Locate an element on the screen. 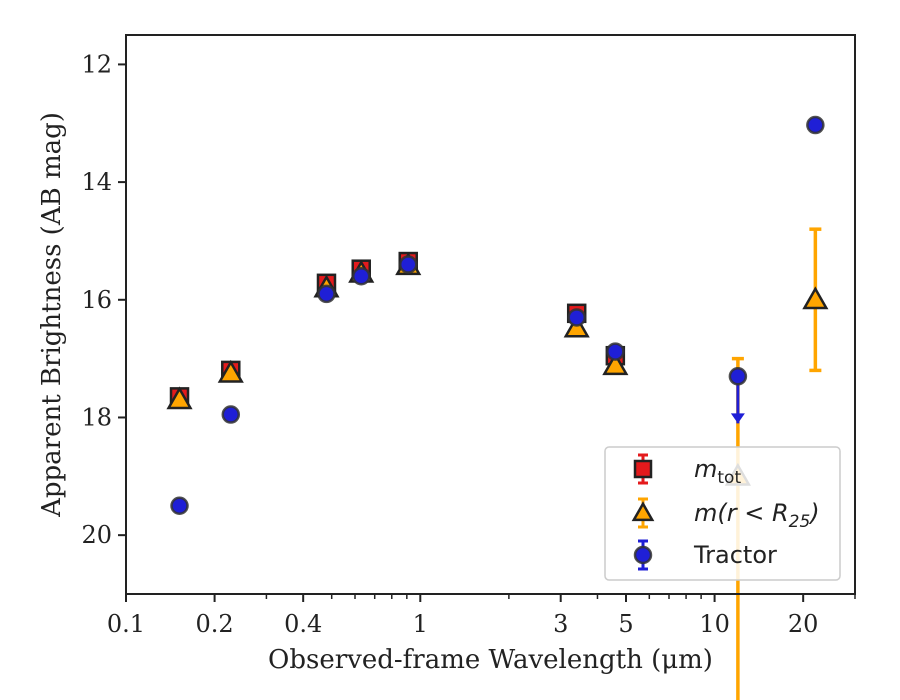 The image size is (900, 700). legend-label-close: ) is located at coordinates (813, 513).